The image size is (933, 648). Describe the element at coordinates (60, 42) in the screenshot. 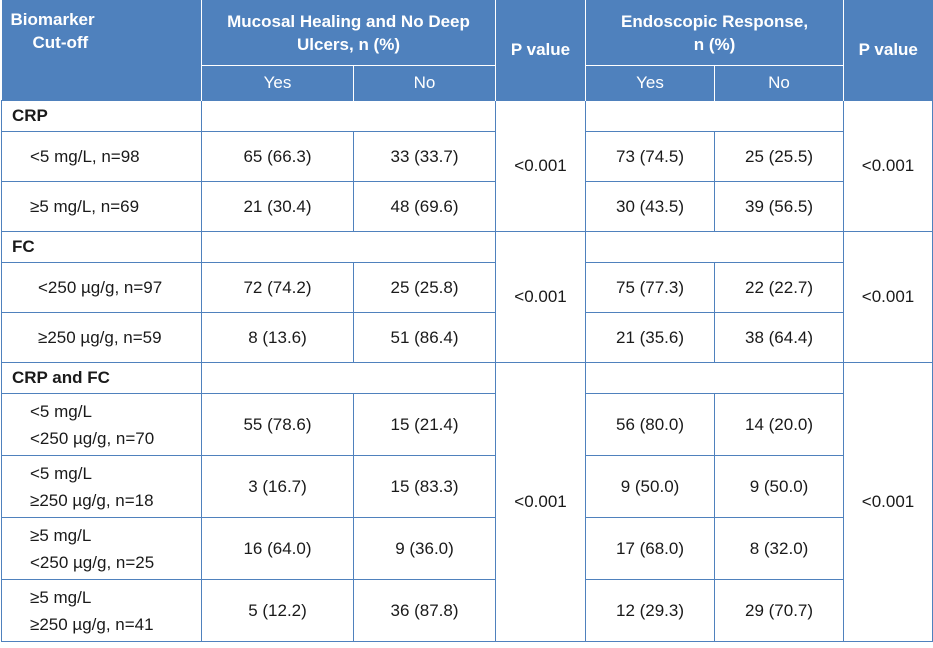

I see `header-biomarker-line2: Cut-off` at that location.